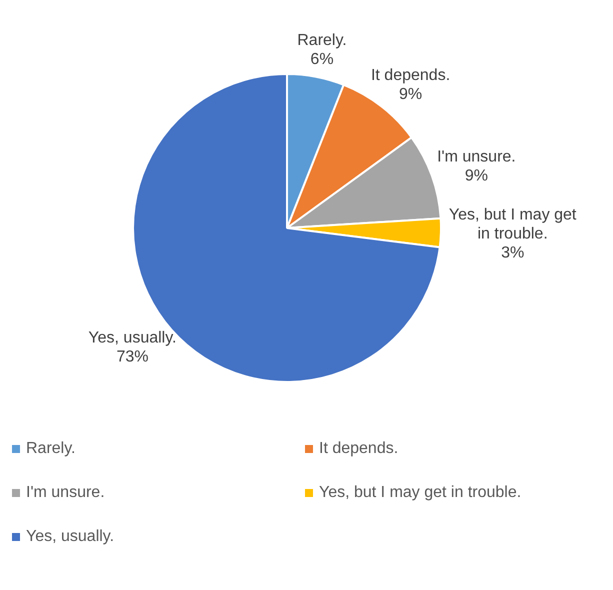 The width and height of the screenshot is (613, 590). I want to click on legend-label: Rarely., so click(51, 449).